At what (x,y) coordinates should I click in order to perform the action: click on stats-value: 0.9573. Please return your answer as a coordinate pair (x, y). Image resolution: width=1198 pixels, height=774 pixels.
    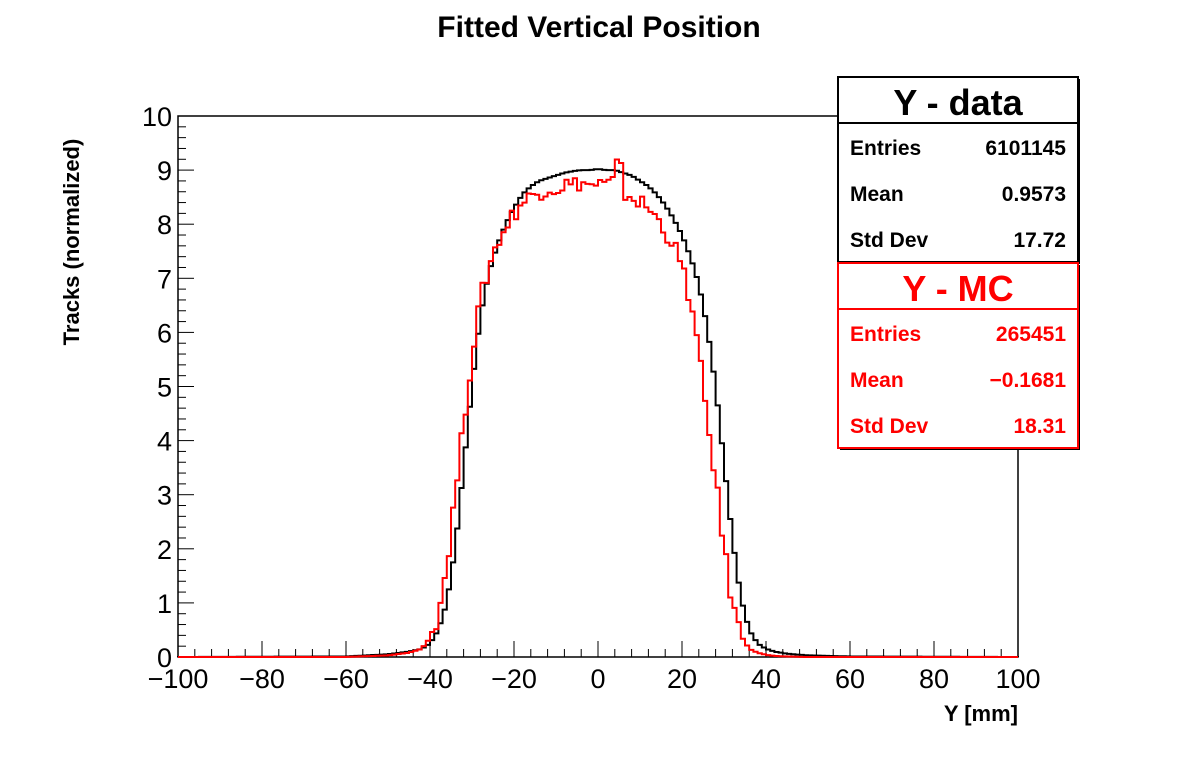
    Looking at the image, I should click on (1034, 194).